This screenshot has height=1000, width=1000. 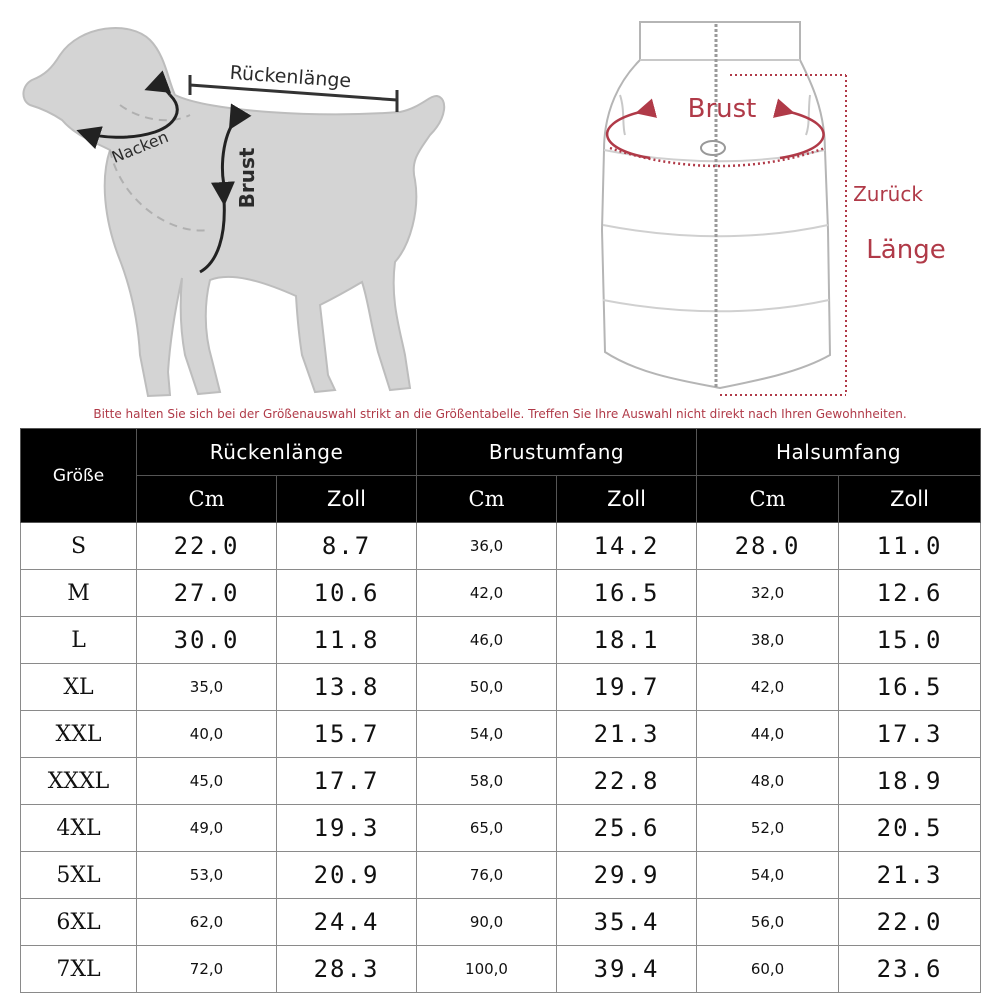 I want to click on chest-cm-cell: 36,0, so click(x=487, y=546).